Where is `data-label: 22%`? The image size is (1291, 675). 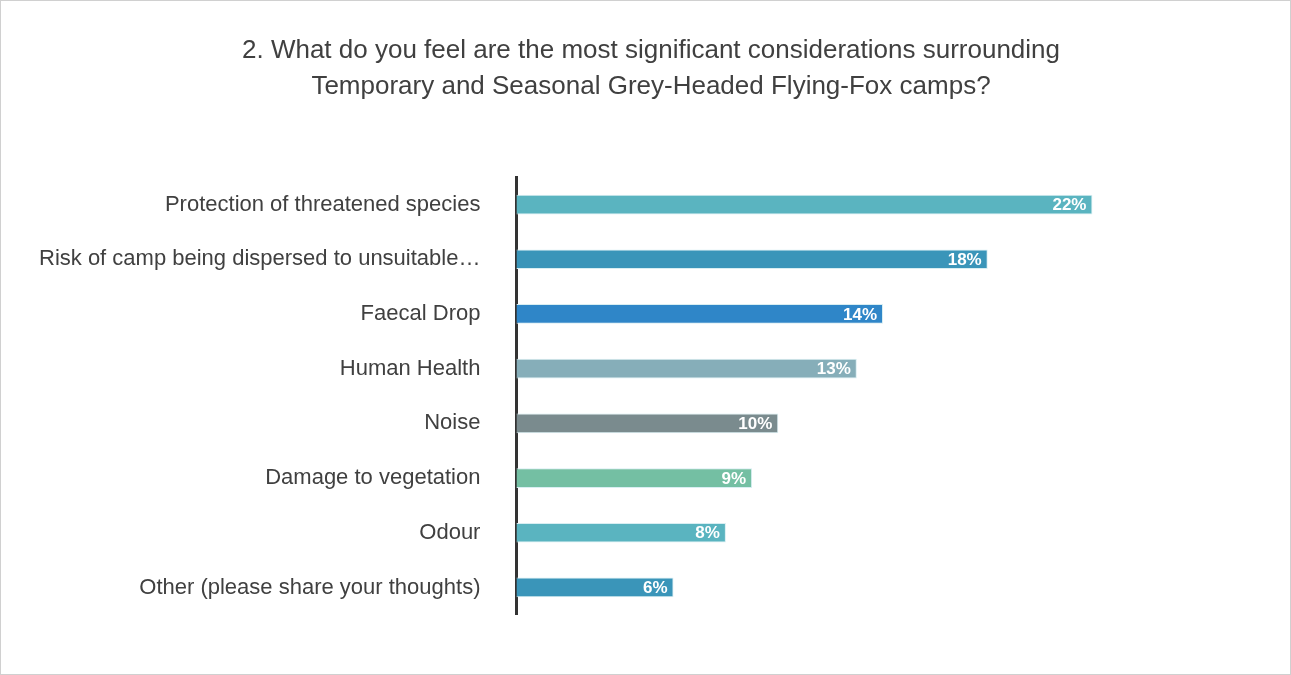
data-label: 22% is located at coordinates (1069, 205).